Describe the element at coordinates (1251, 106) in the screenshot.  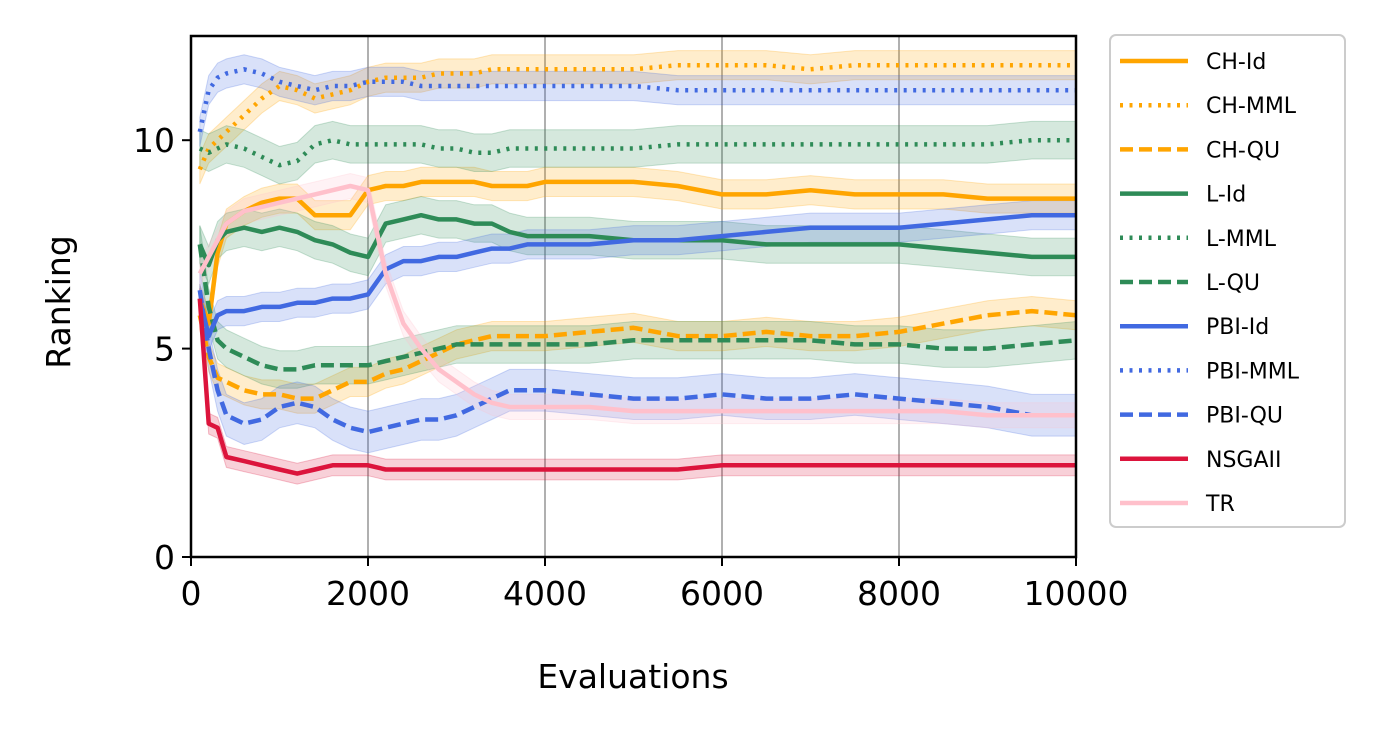
I see `legend-label: CH-MML` at that location.